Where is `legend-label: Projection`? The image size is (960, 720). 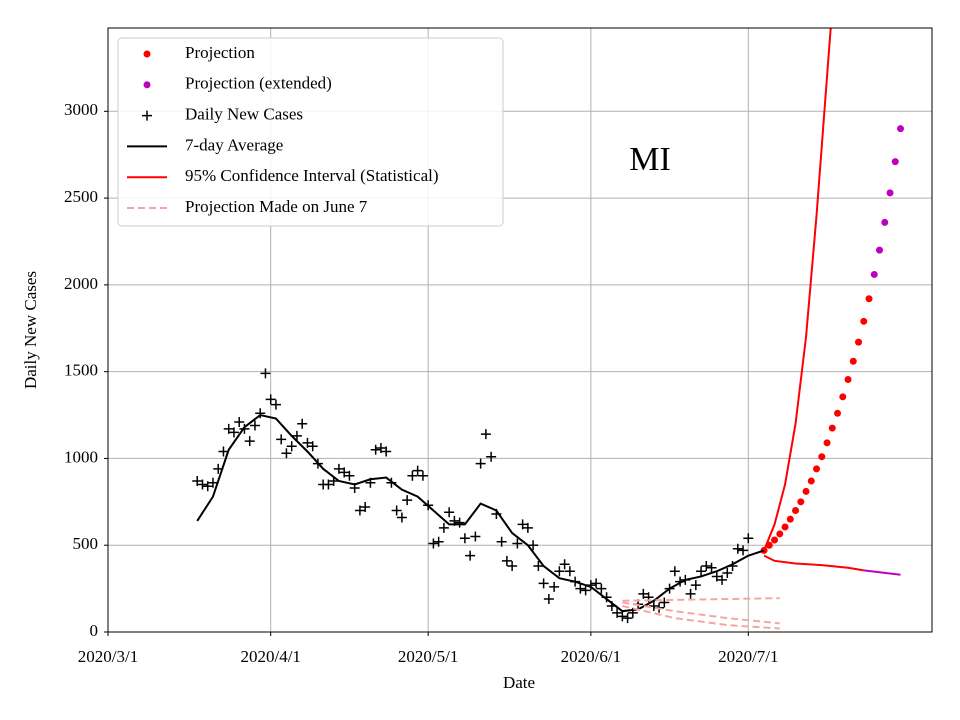
legend-label: Projection is located at coordinates (220, 52).